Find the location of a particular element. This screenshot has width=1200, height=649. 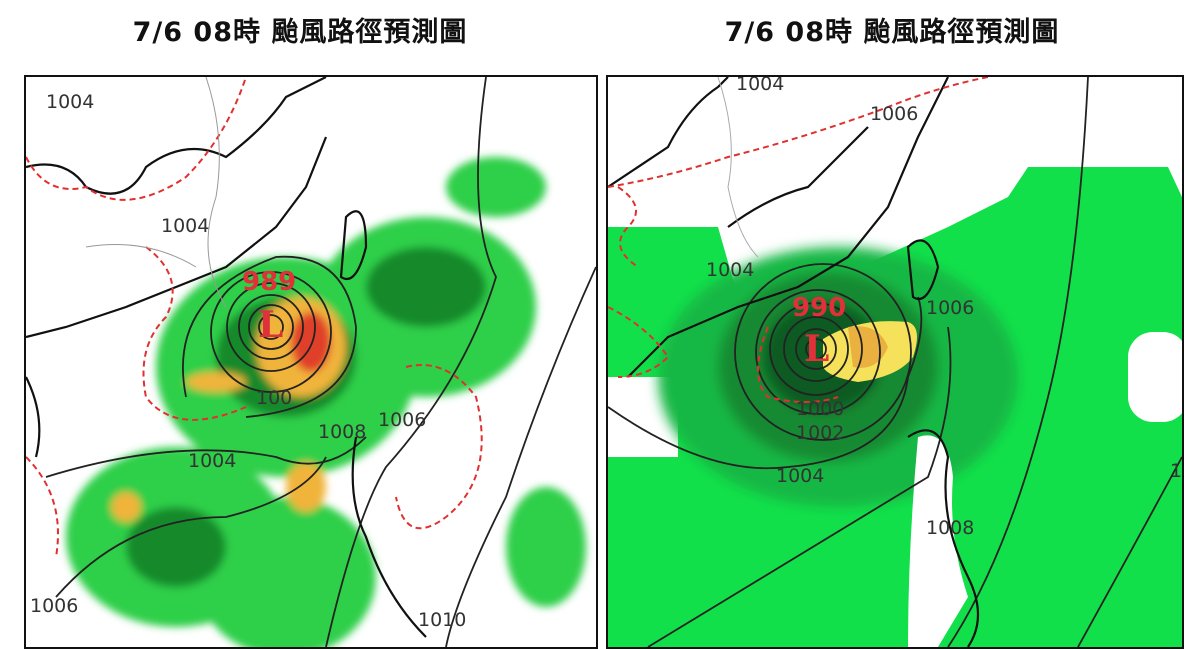

left-panel-title: 7/6 08時 颱風路徑預測圖 is located at coordinates (300, 32).